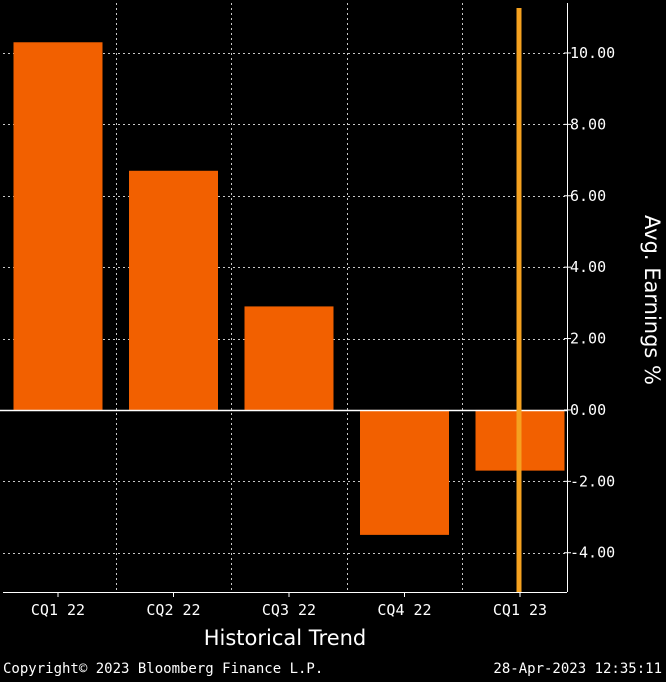  What do you see at coordinates (652, 300) in the screenshot?
I see `y-axis-title: Avg. Earnings %` at bounding box center [652, 300].